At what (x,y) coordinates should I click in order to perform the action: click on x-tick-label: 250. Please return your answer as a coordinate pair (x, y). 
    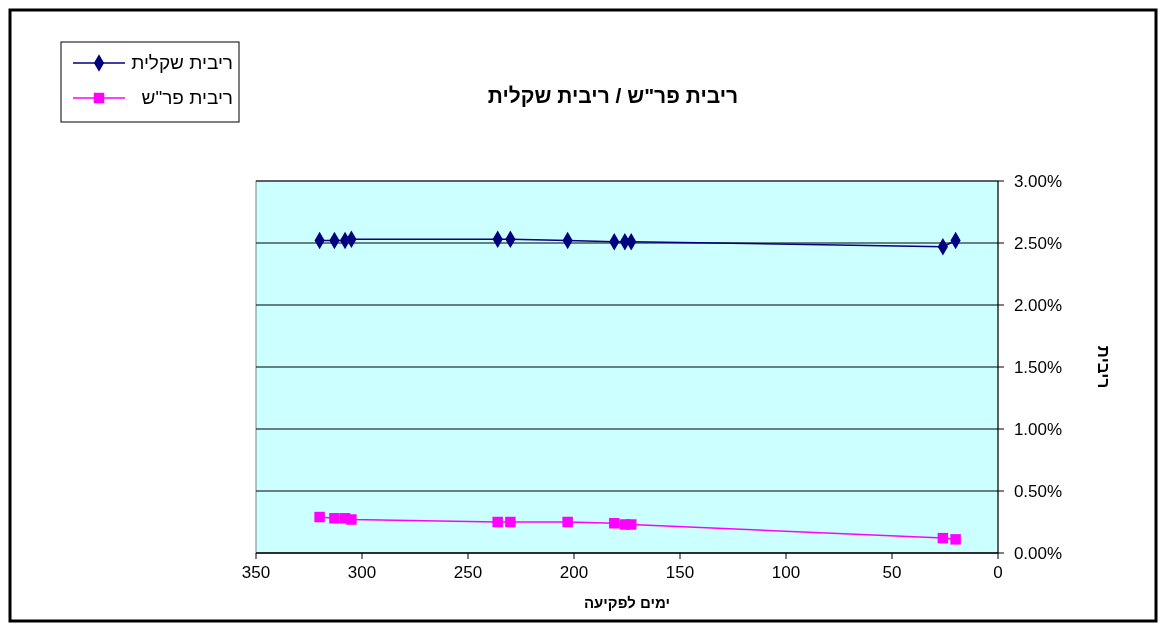
    Looking at the image, I should click on (468, 572).